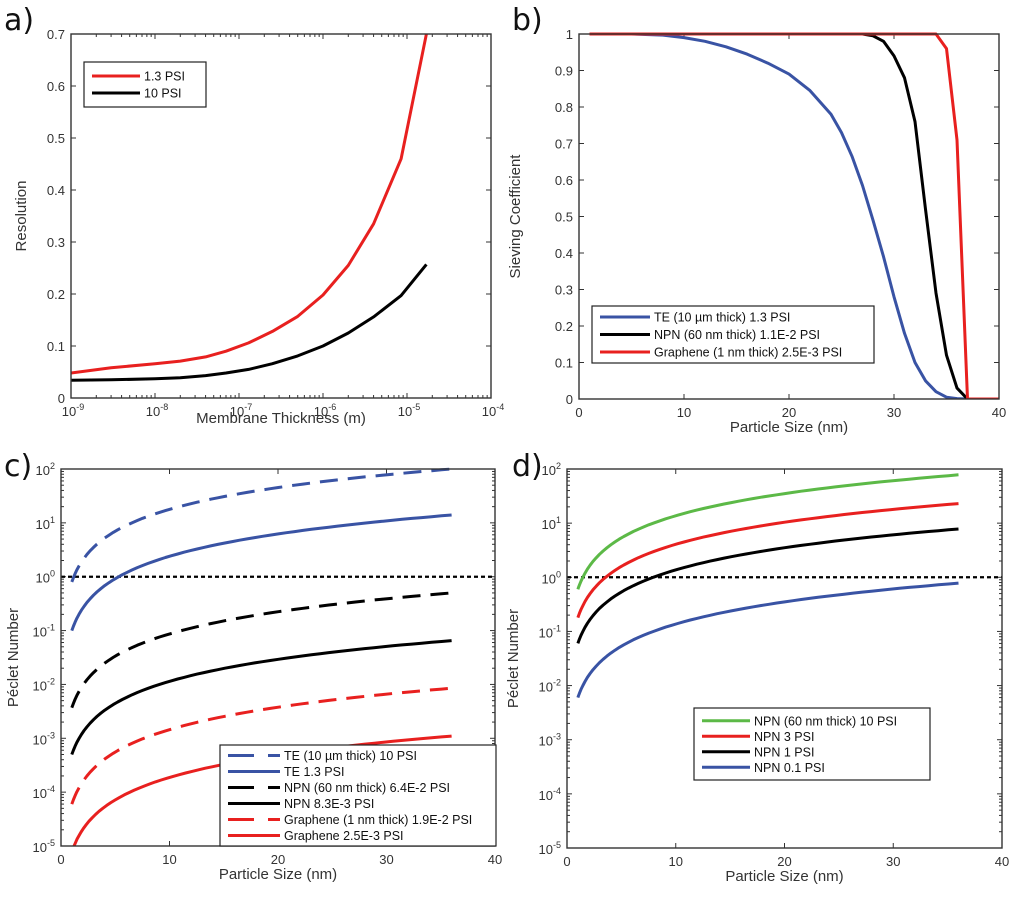 This screenshot has width=1024, height=912. What do you see at coordinates (248, 407) in the screenshot?
I see `x-tick-label-exp: -7` at bounding box center [248, 407].